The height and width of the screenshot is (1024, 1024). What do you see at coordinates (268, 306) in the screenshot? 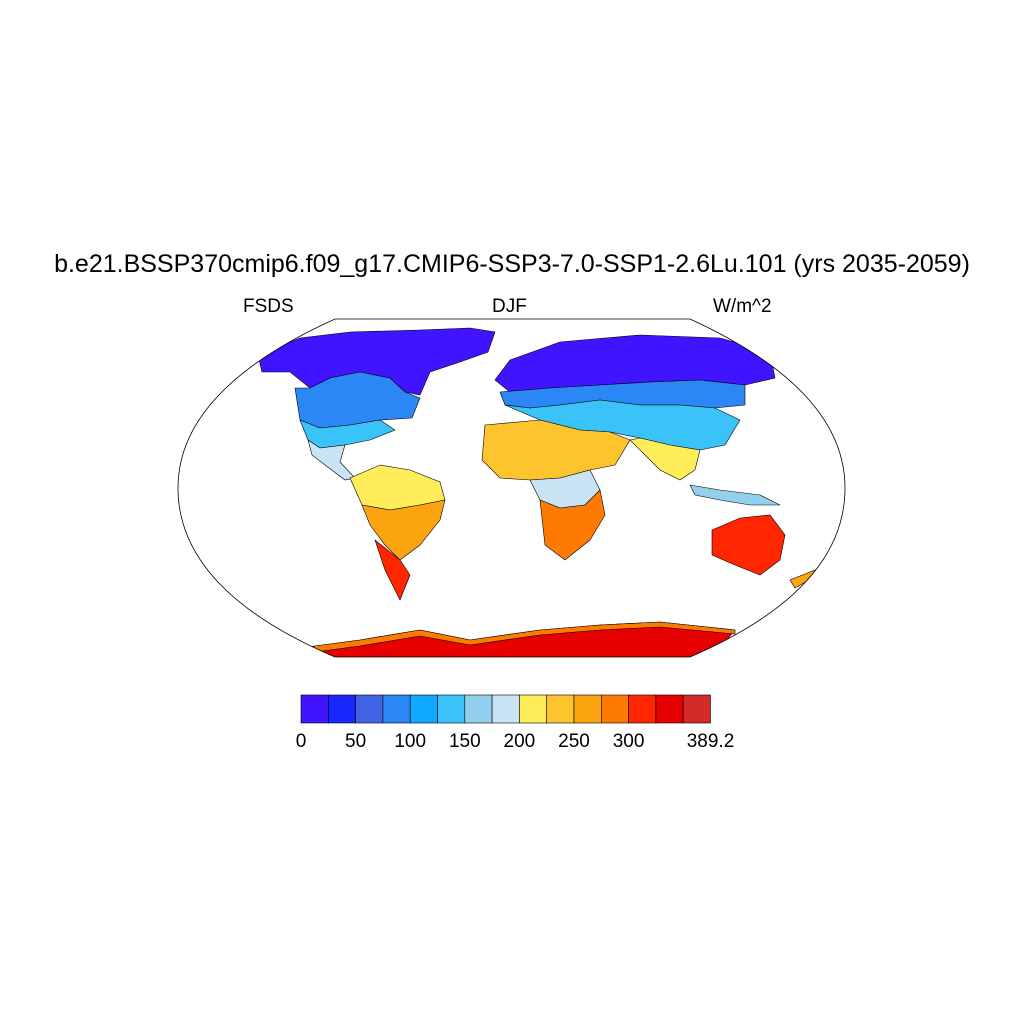
I see `variable-label: FSDS` at bounding box center [268, 306].